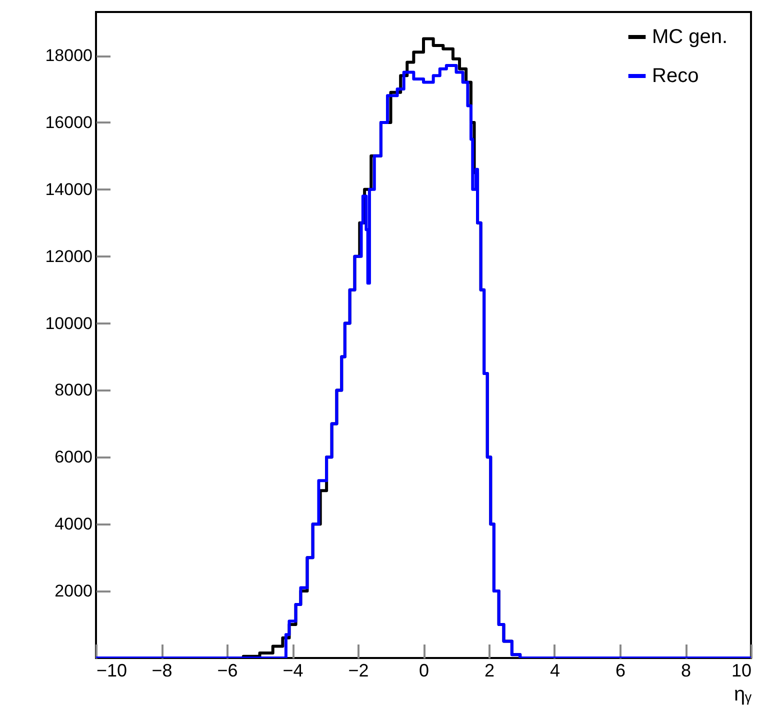  I want to click on legend-label: MC gen., so click(690, 37).